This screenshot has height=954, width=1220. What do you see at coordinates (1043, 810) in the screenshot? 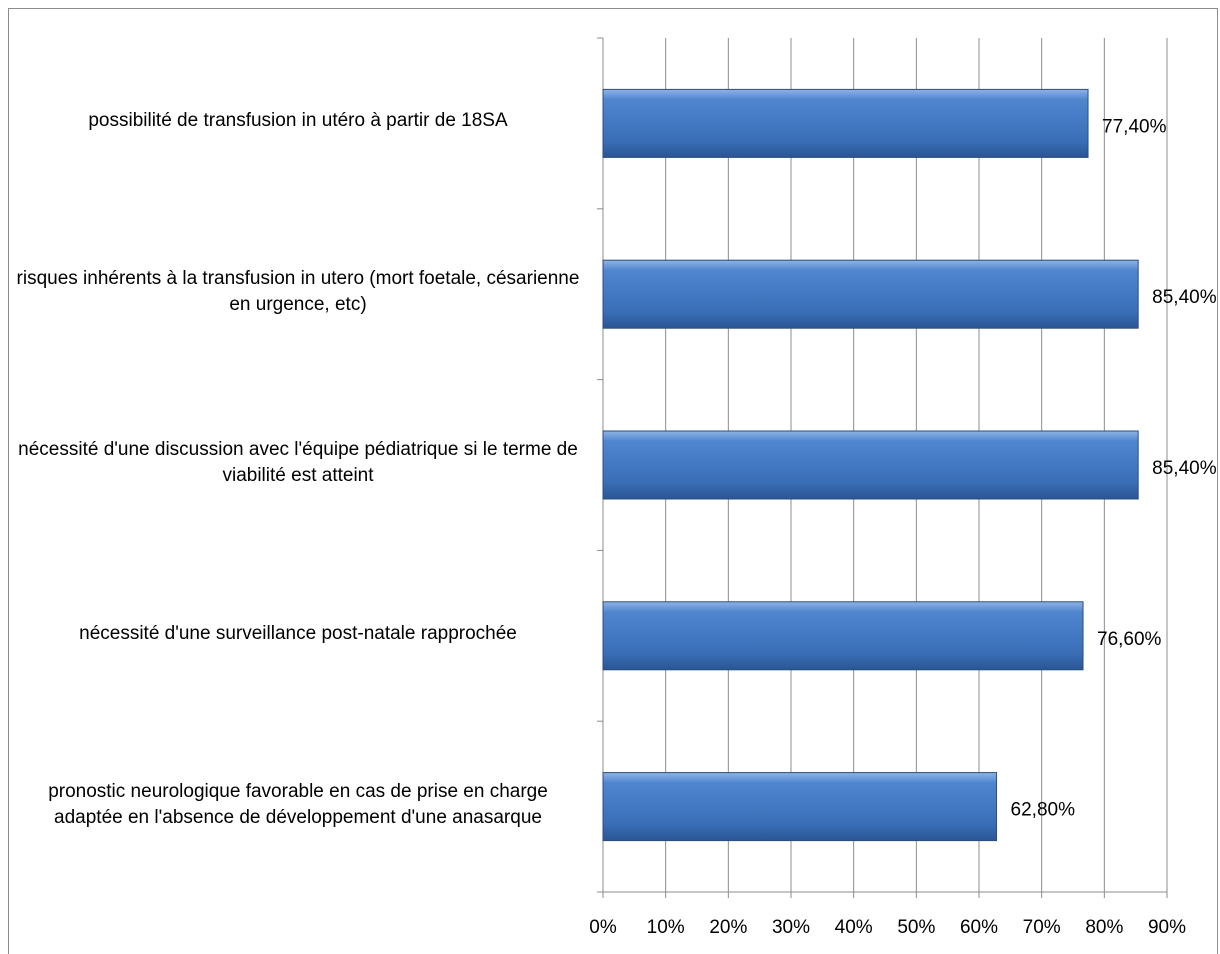
I see `value-label: 62,80%` at bounding box center [1043, 810].